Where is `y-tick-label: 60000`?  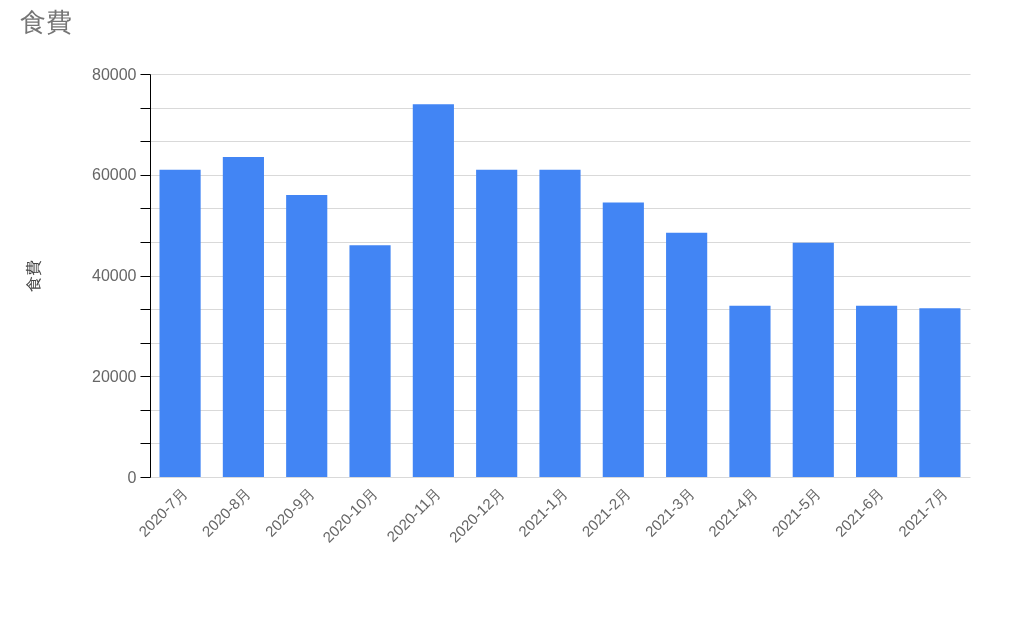
y-tick-label: 60000 is located at coordinates (114, 175).